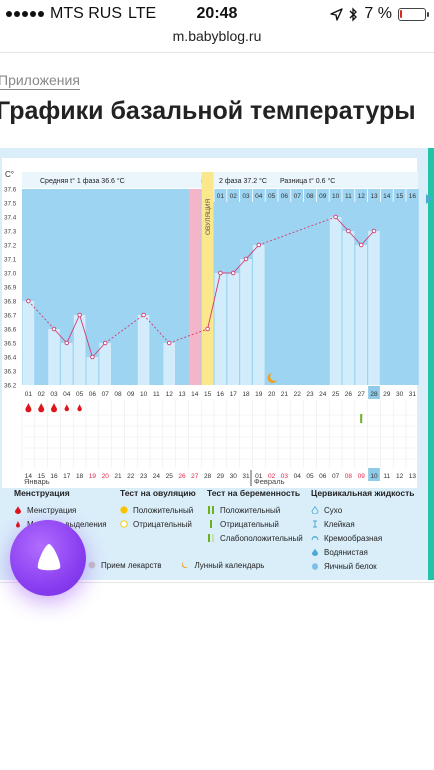  Describe the element at coordinates (323, 476) in the screenshot. I see `calendar-date-label: 06` at that location.